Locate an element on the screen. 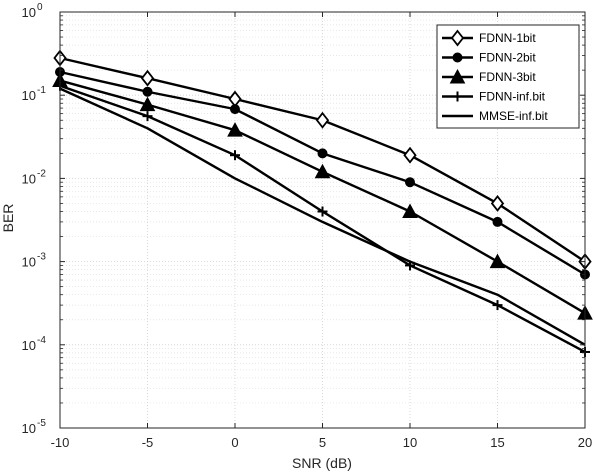  y-tick-exponent: 0 is located at coordinates (40, 7).